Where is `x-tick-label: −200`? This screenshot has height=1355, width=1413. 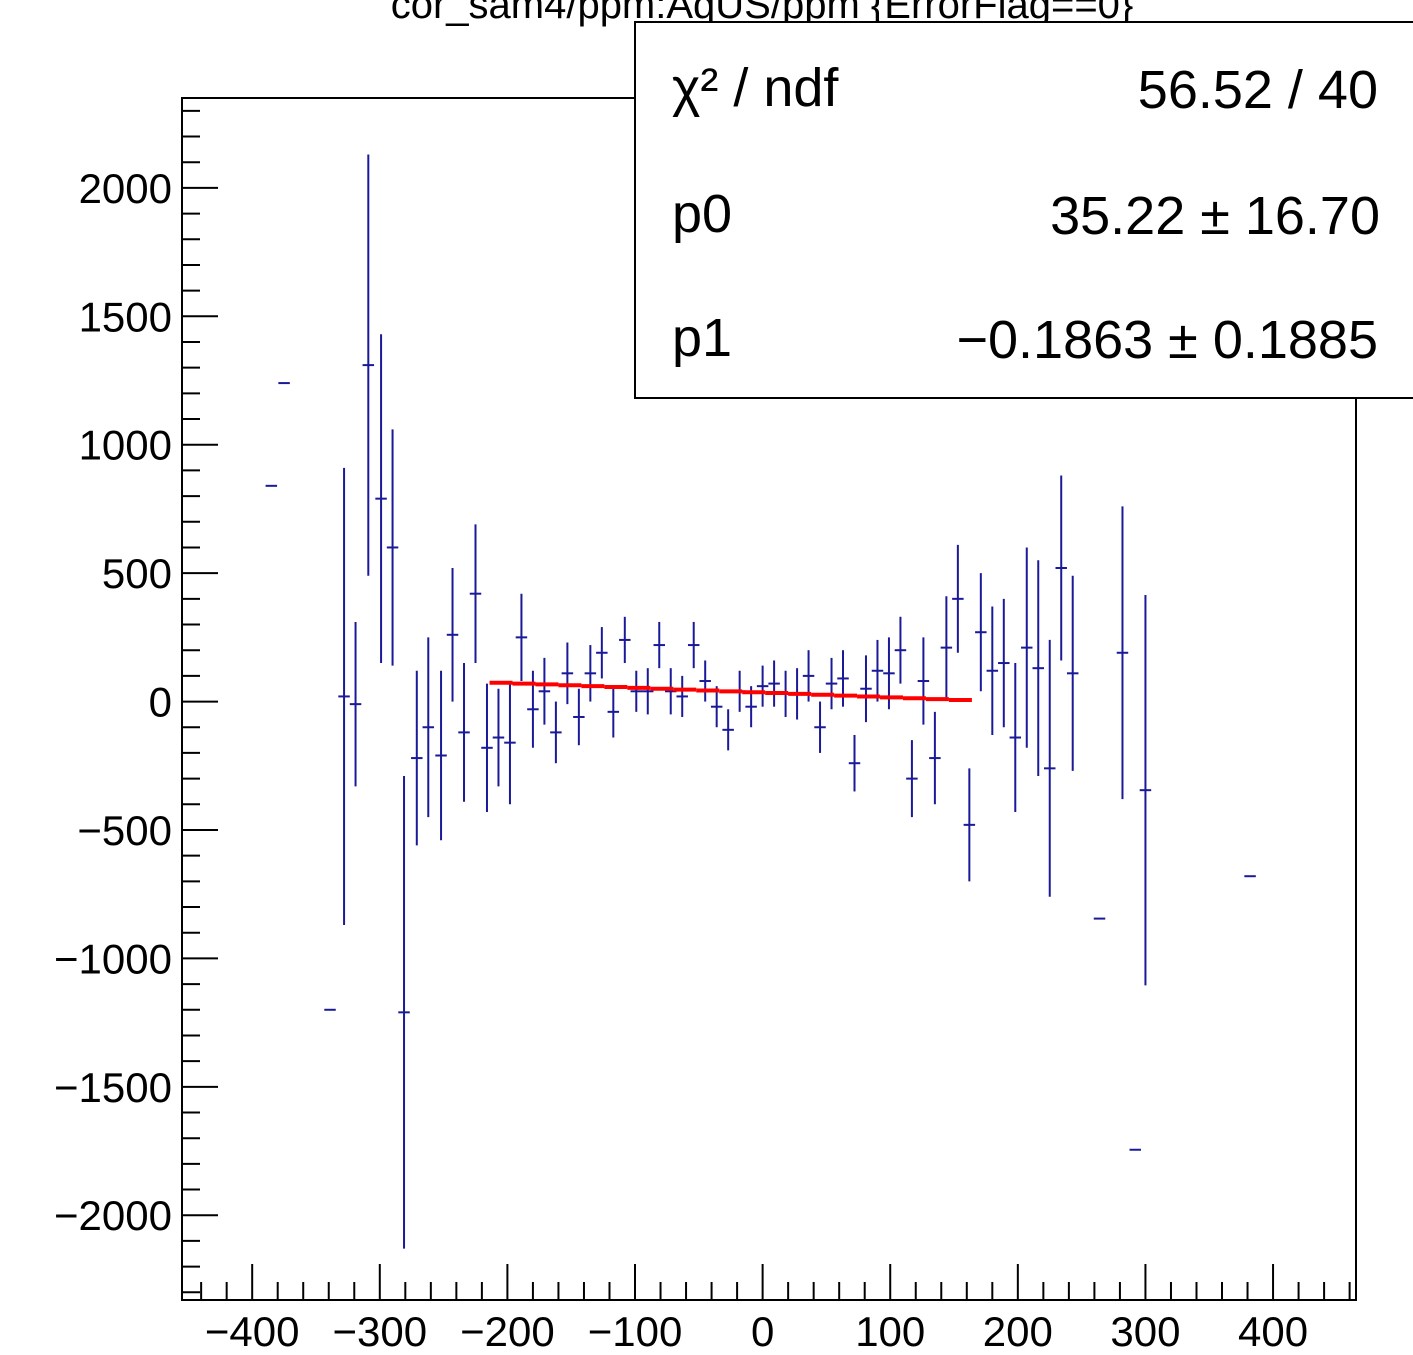
x-tick-label: −200 is located at coordinates (507, 1331).